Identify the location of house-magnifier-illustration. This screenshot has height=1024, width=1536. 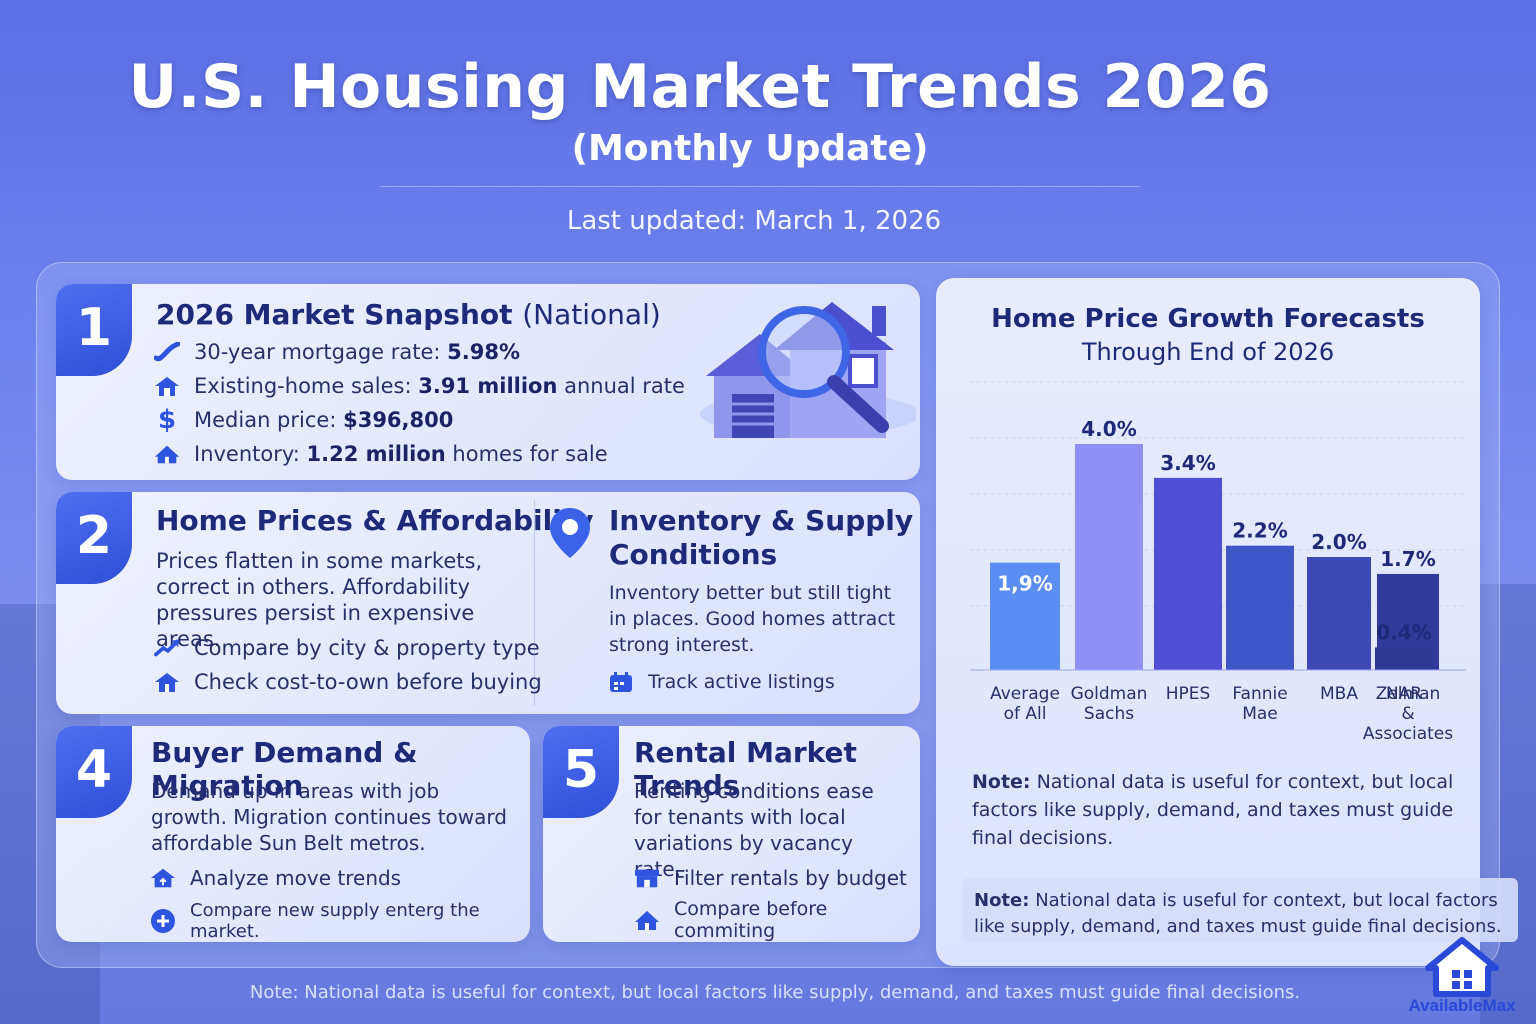
(808, 370).